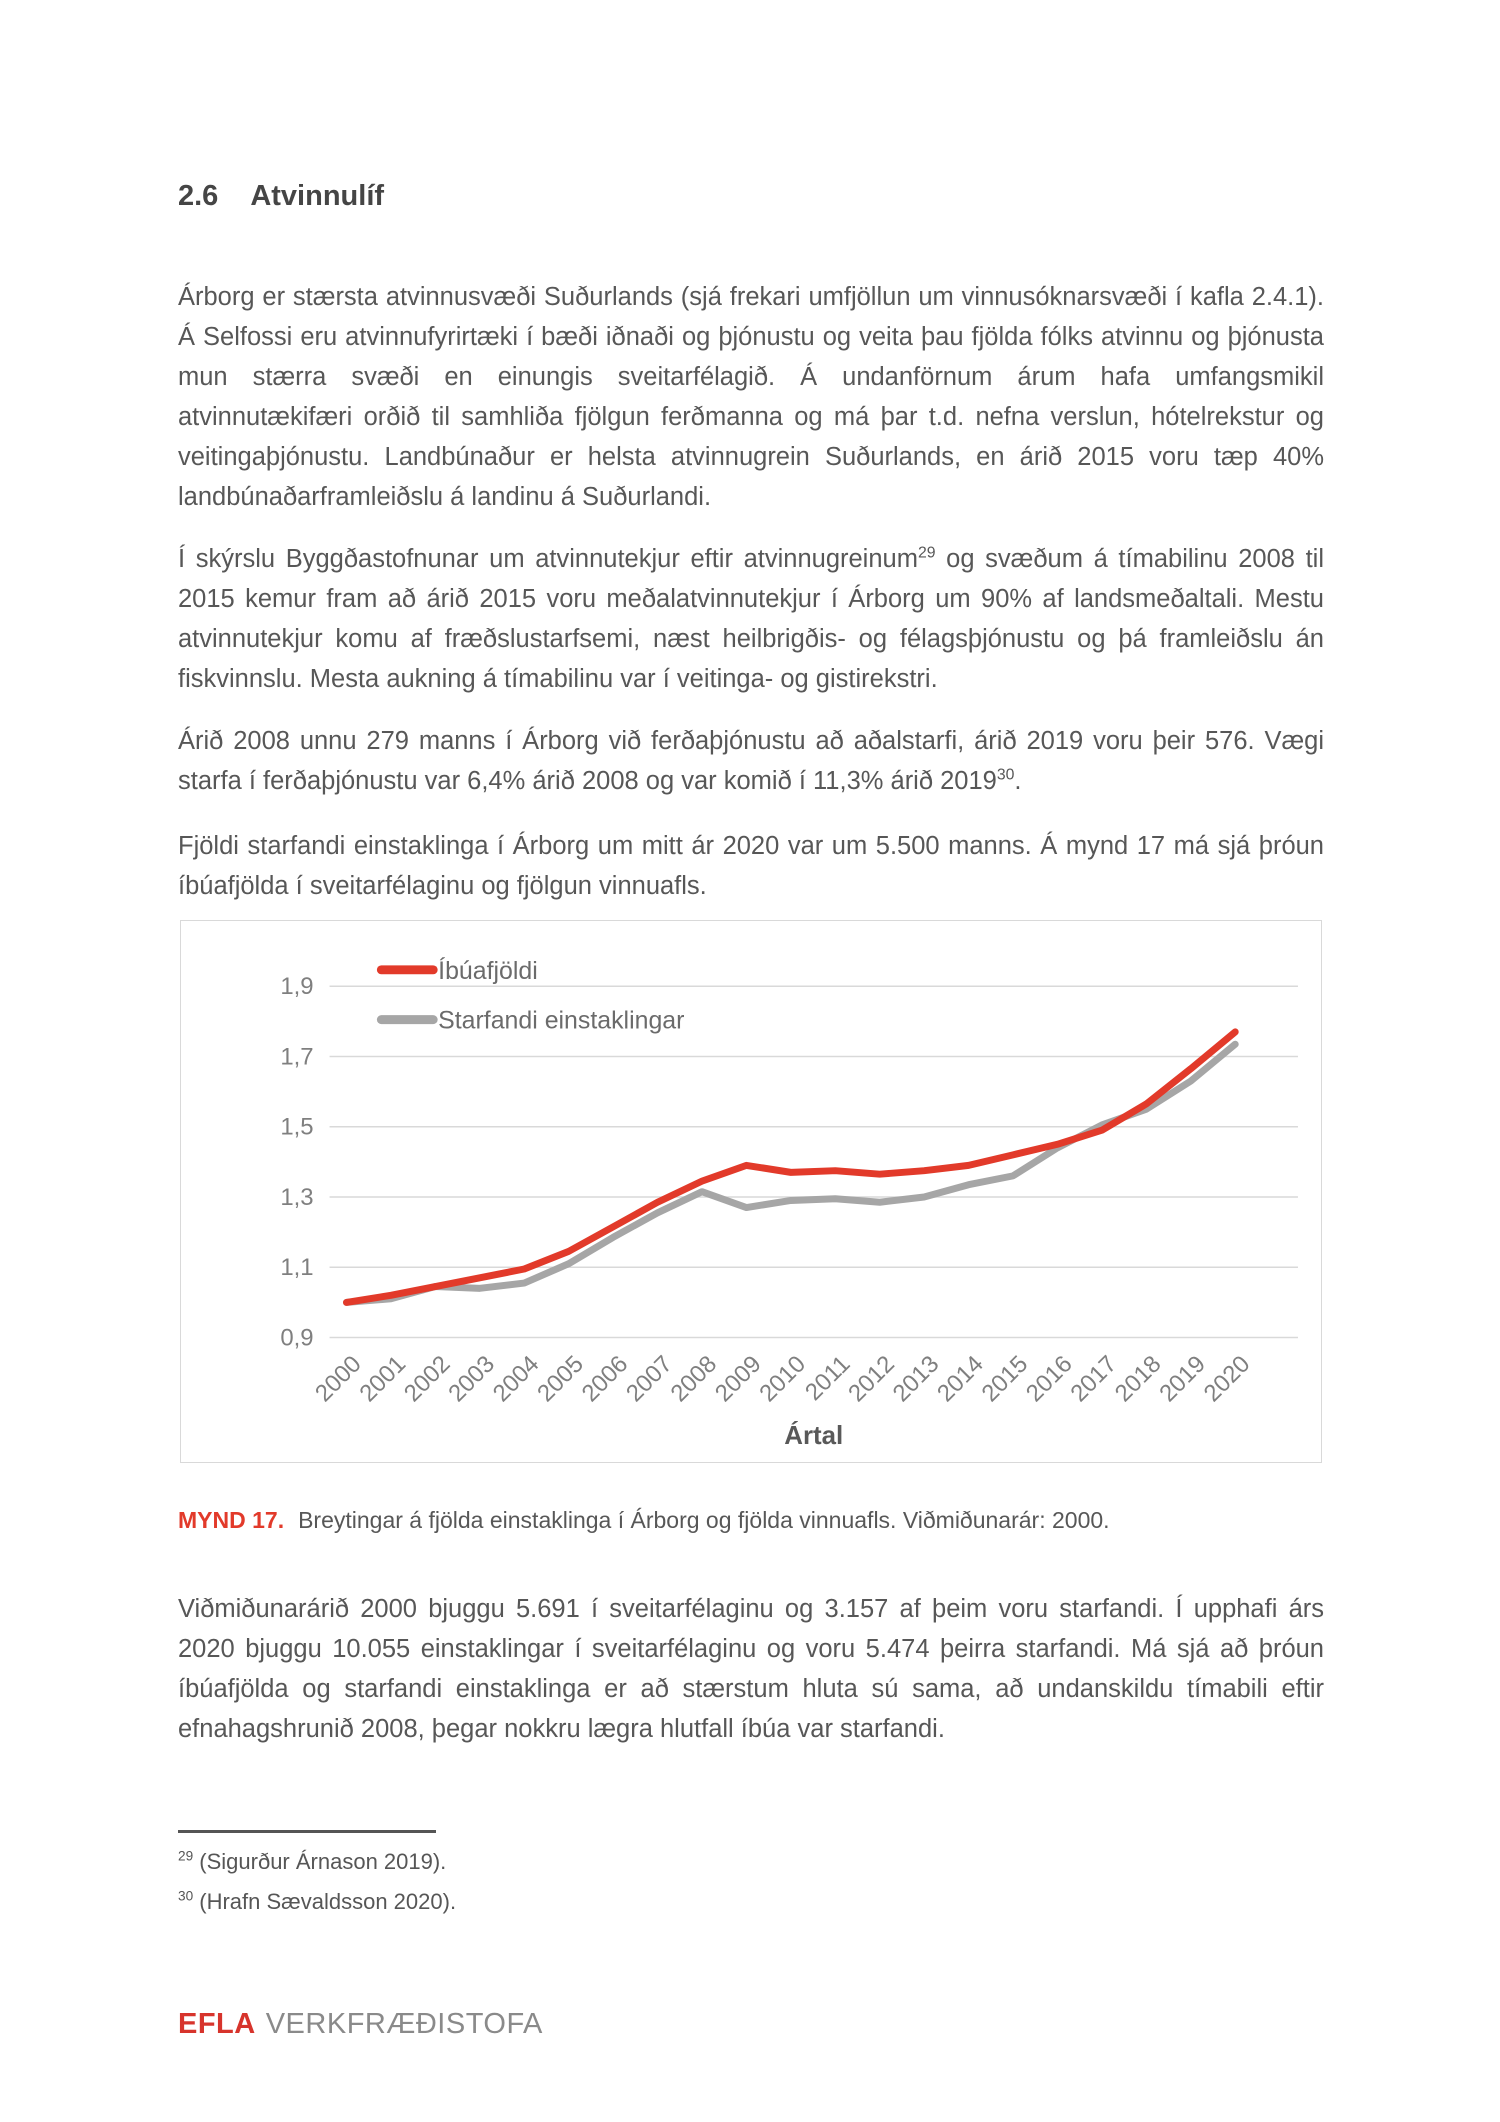 The width and height of the screenshot is (1500, 2122). What do you see at coordinates (471, 1379) in the screenshot?
I see `x-tick-label: 2003` at bounding box center [471, 1379].